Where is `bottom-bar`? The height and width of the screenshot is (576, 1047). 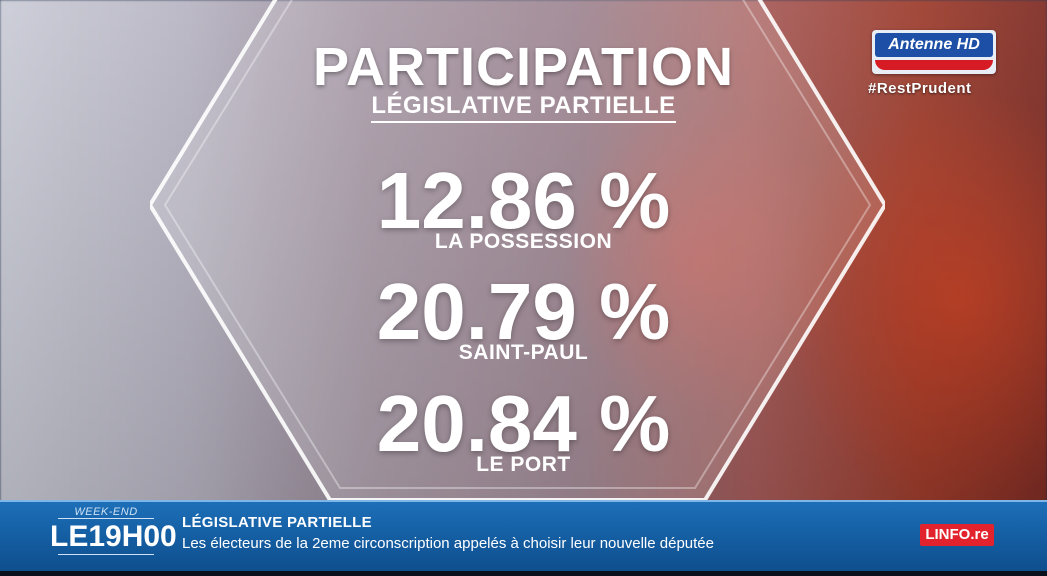 bottom-bar is located at coordinates (523, 573).